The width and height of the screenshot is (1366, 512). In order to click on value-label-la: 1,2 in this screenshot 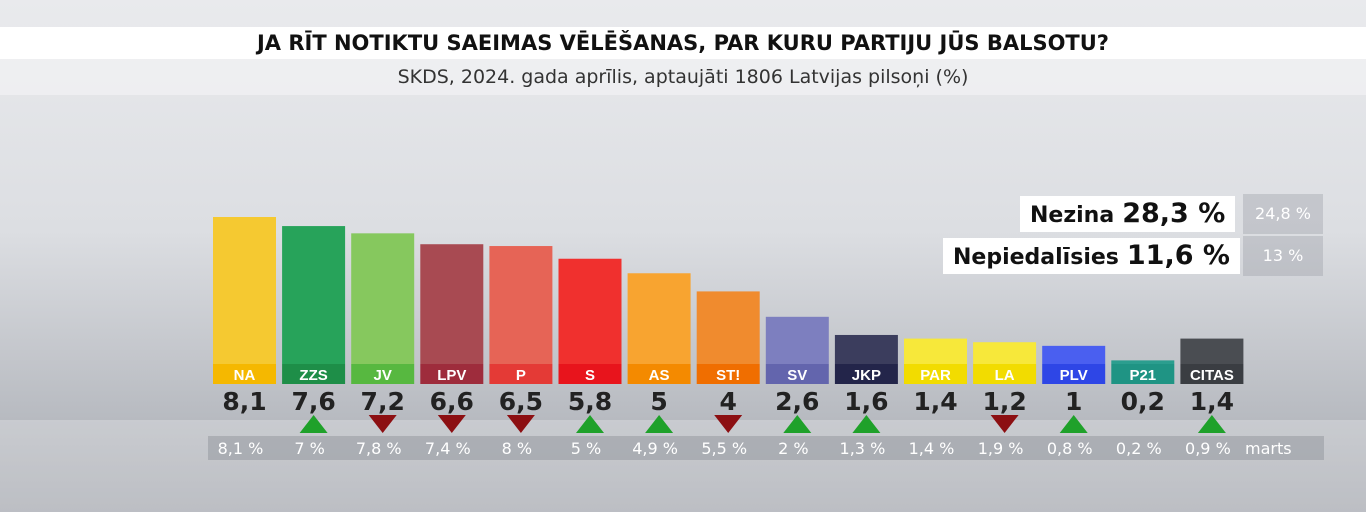, I will do `click(1004, 401)`.